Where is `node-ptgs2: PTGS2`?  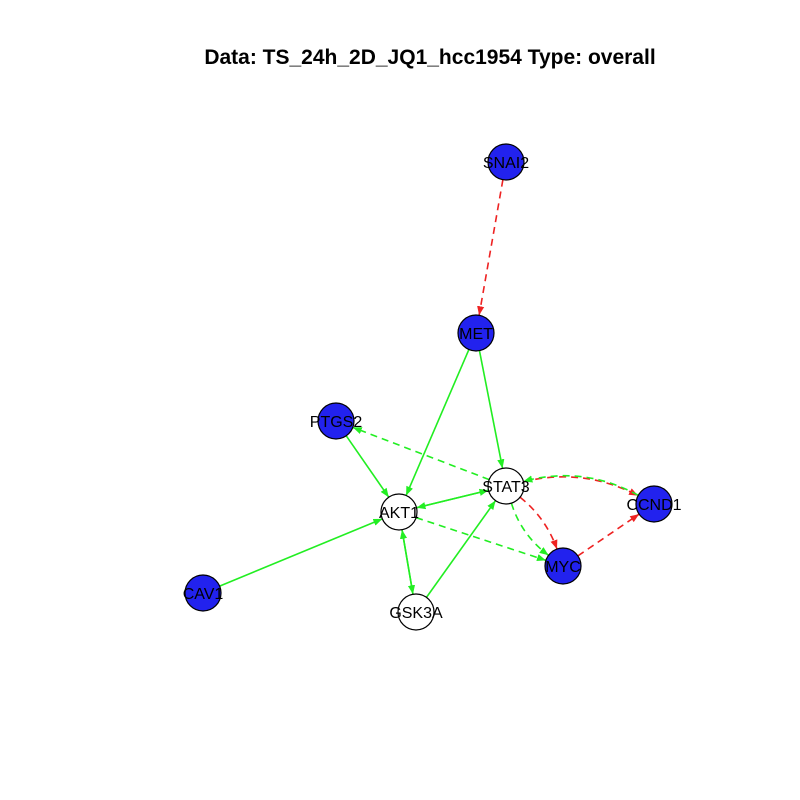 node-ptgs2: PTGS2 is located at coordinates (336, 421).